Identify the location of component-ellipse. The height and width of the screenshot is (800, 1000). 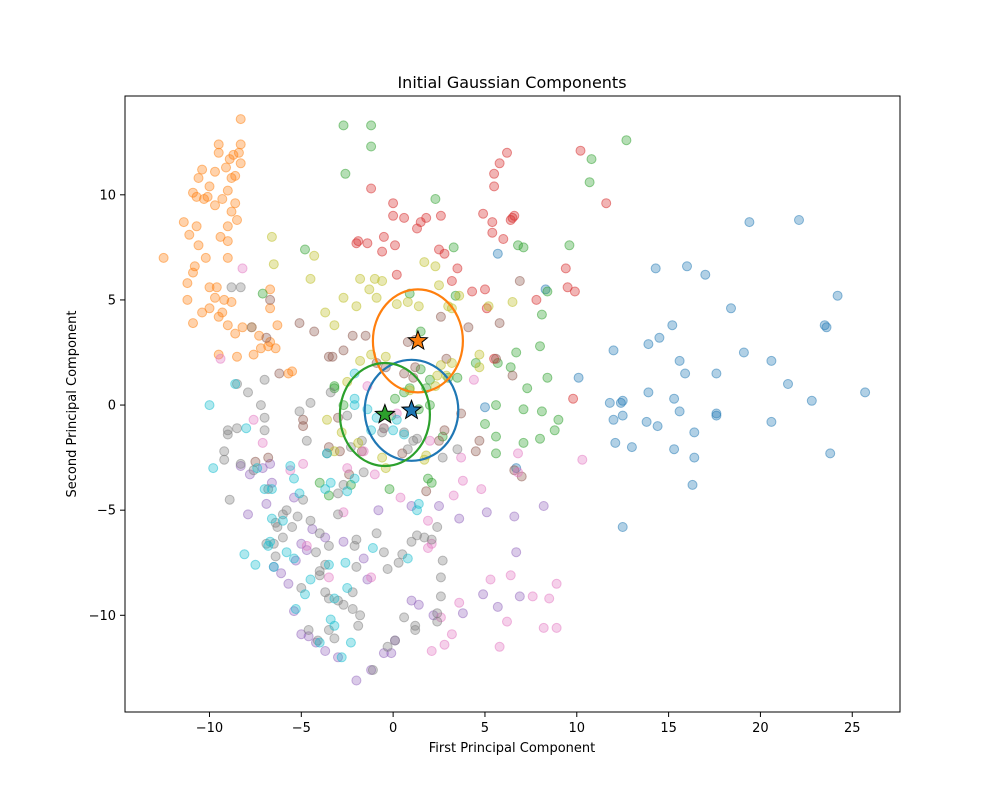
(384, 414).